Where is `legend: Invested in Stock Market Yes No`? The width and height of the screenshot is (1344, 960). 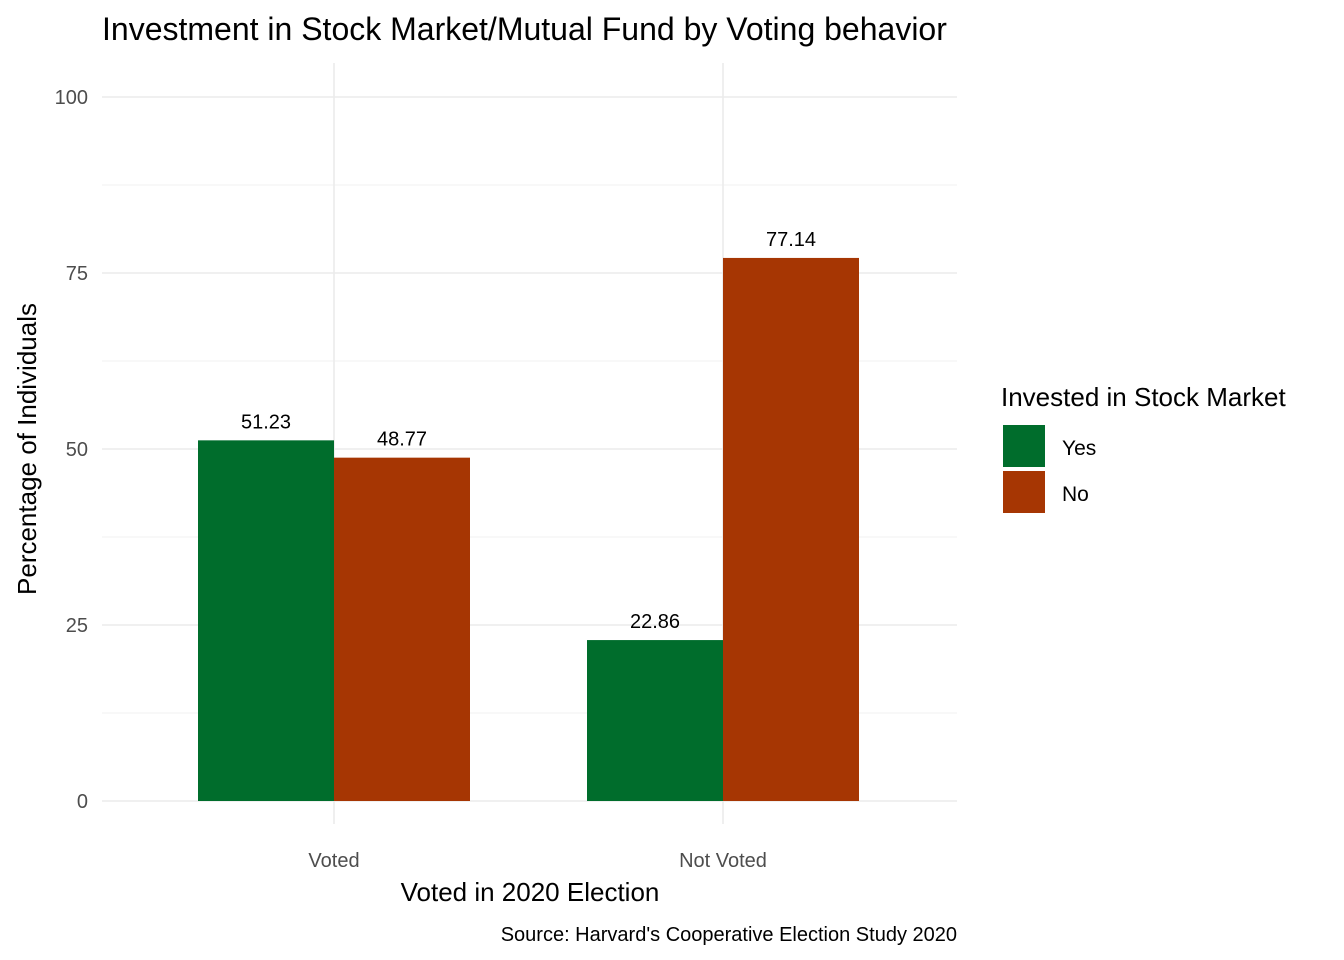
legend: Invested in Stock Market Yes No is located at coordinates (1143, 447).